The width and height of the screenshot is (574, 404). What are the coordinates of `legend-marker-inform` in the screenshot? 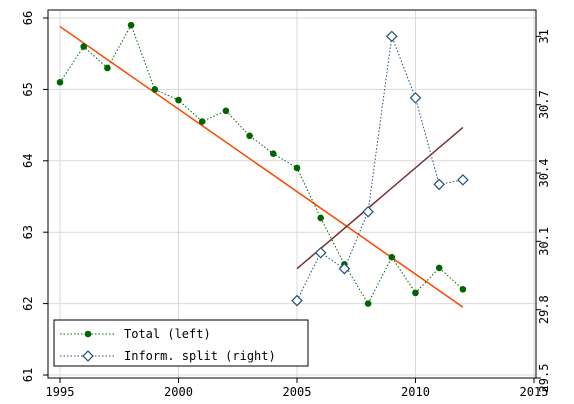 It's located at (88, 356).